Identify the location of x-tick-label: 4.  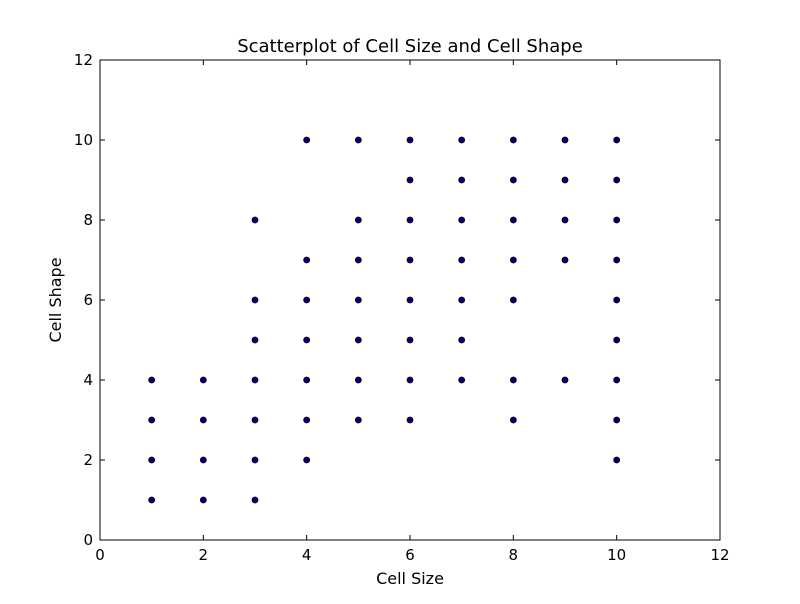
(307, 555).